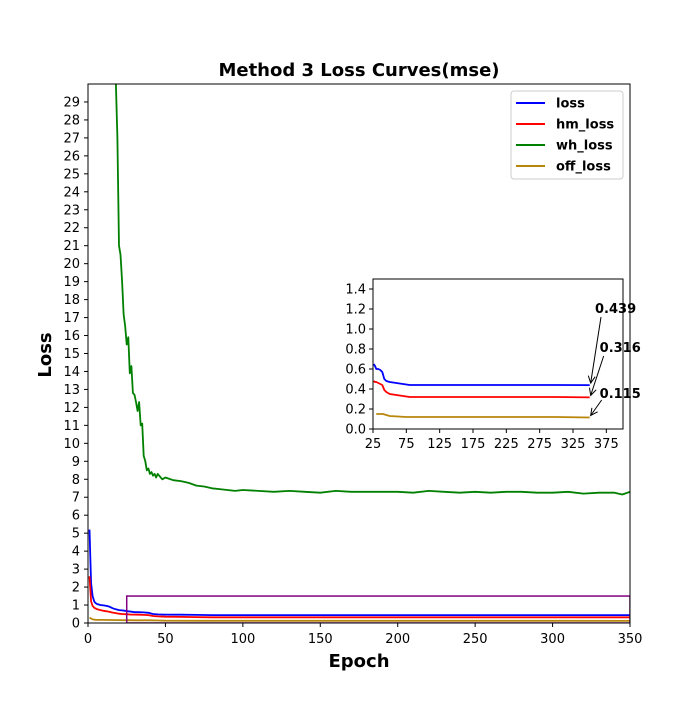 This screenshot has width=700, height=704. I want to click on y-tick-label: 14, so click(71, 372).